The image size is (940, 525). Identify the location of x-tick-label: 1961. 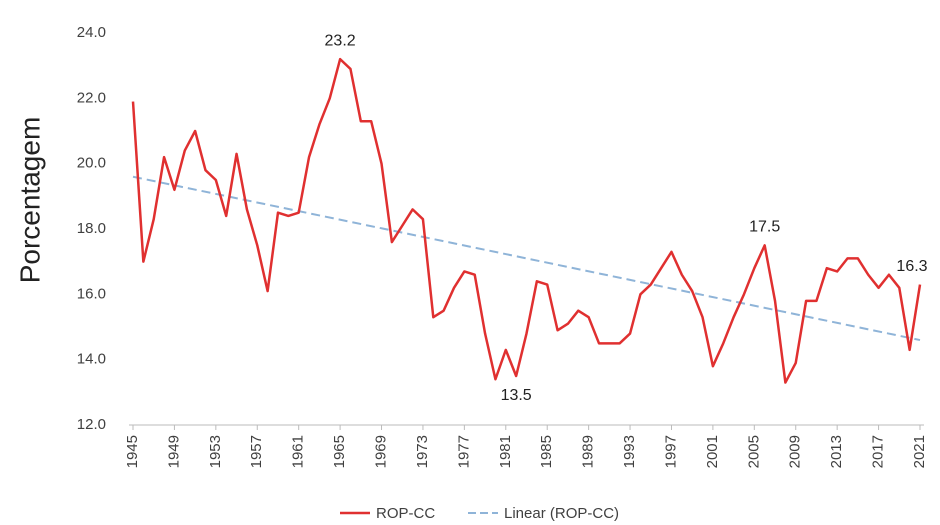
(298, 451).